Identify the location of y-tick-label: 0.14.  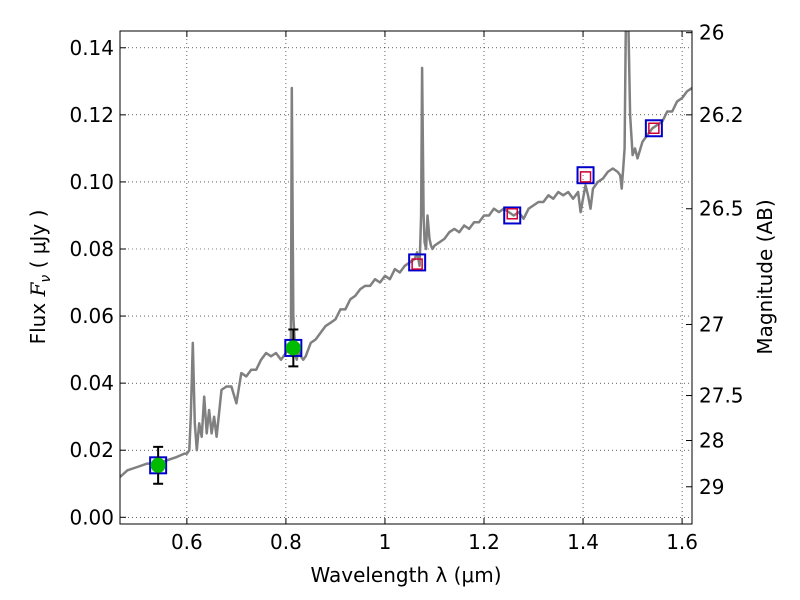
(91, 48).